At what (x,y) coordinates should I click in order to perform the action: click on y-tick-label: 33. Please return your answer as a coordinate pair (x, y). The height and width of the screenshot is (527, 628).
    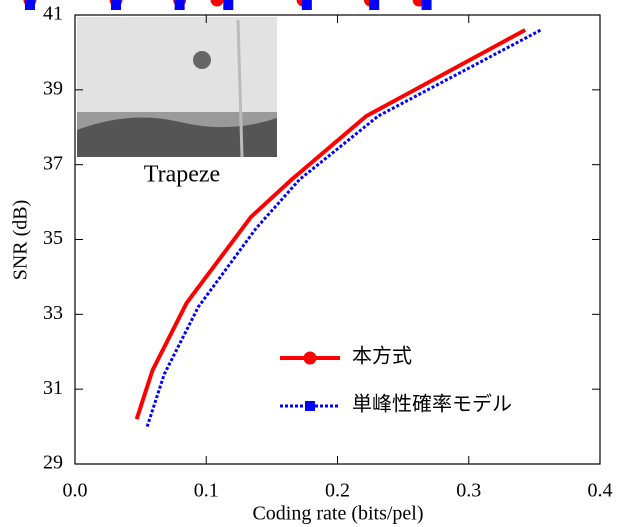
    Looking at the image, I should click on (53, 313).